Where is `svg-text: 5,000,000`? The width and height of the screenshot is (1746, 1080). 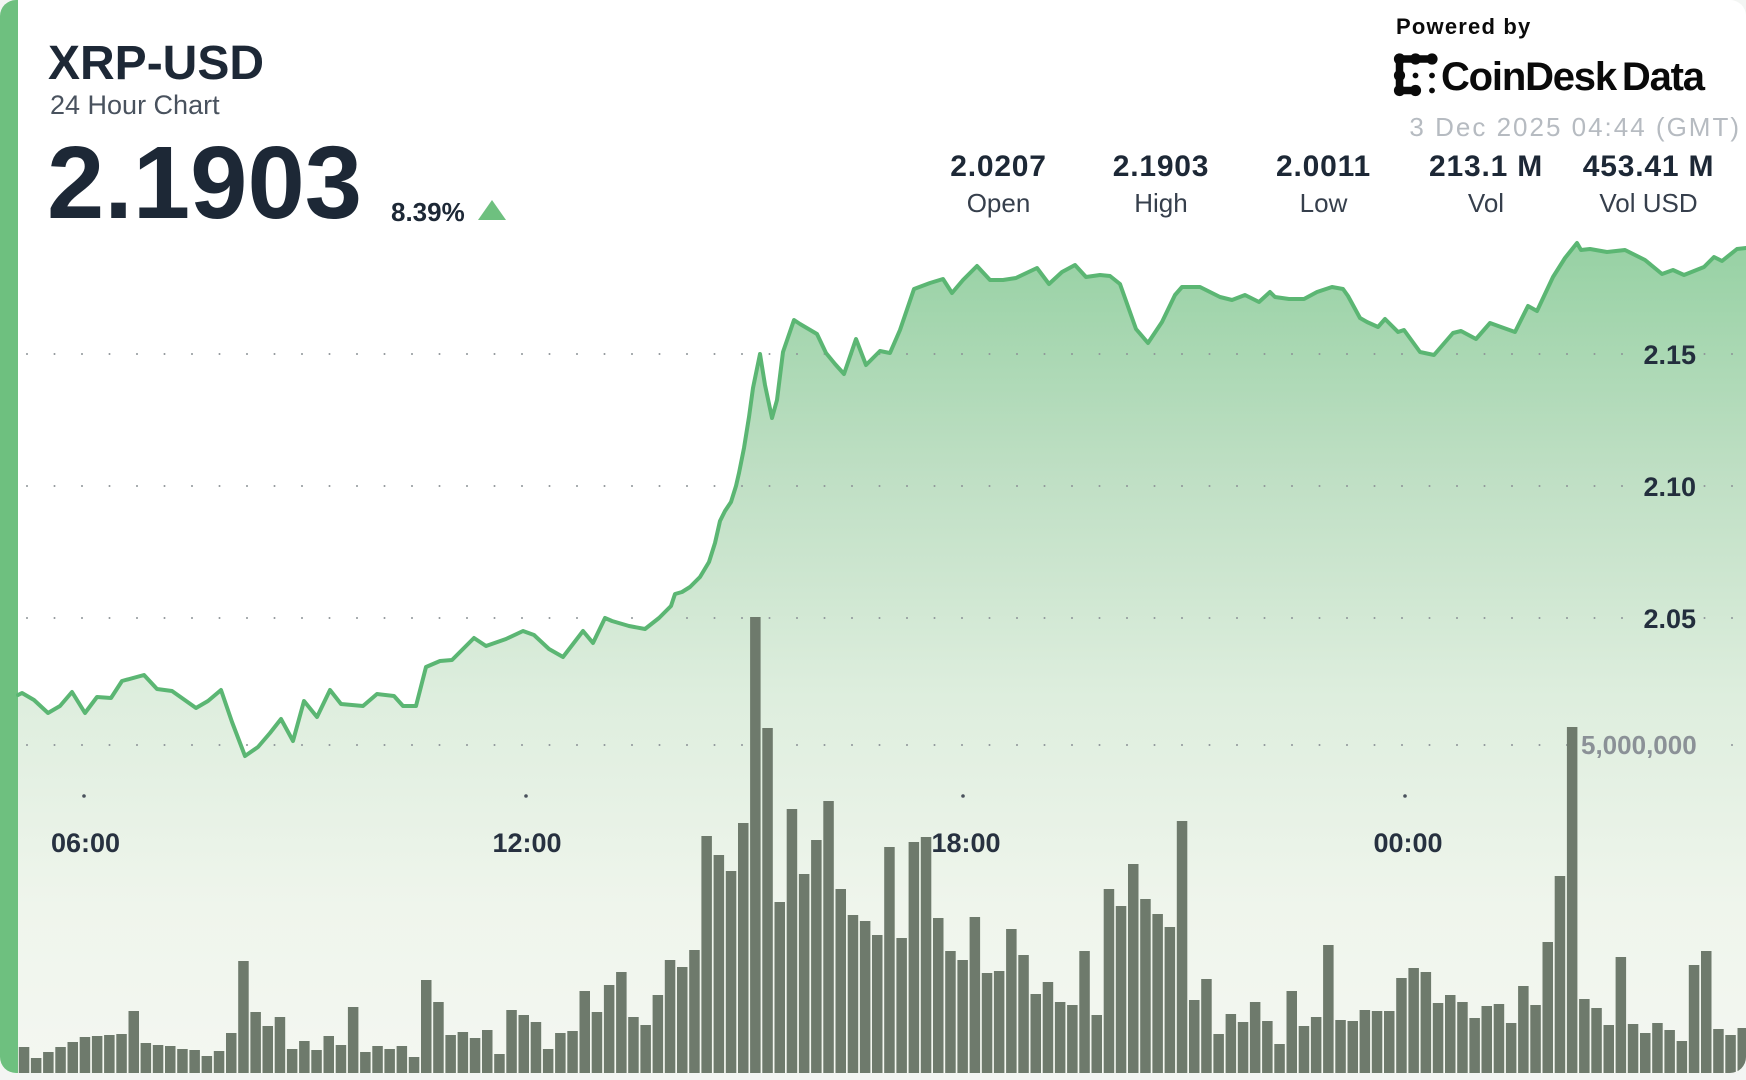 svg-text: 5,000,000 is located at coordinates (1639, 745).